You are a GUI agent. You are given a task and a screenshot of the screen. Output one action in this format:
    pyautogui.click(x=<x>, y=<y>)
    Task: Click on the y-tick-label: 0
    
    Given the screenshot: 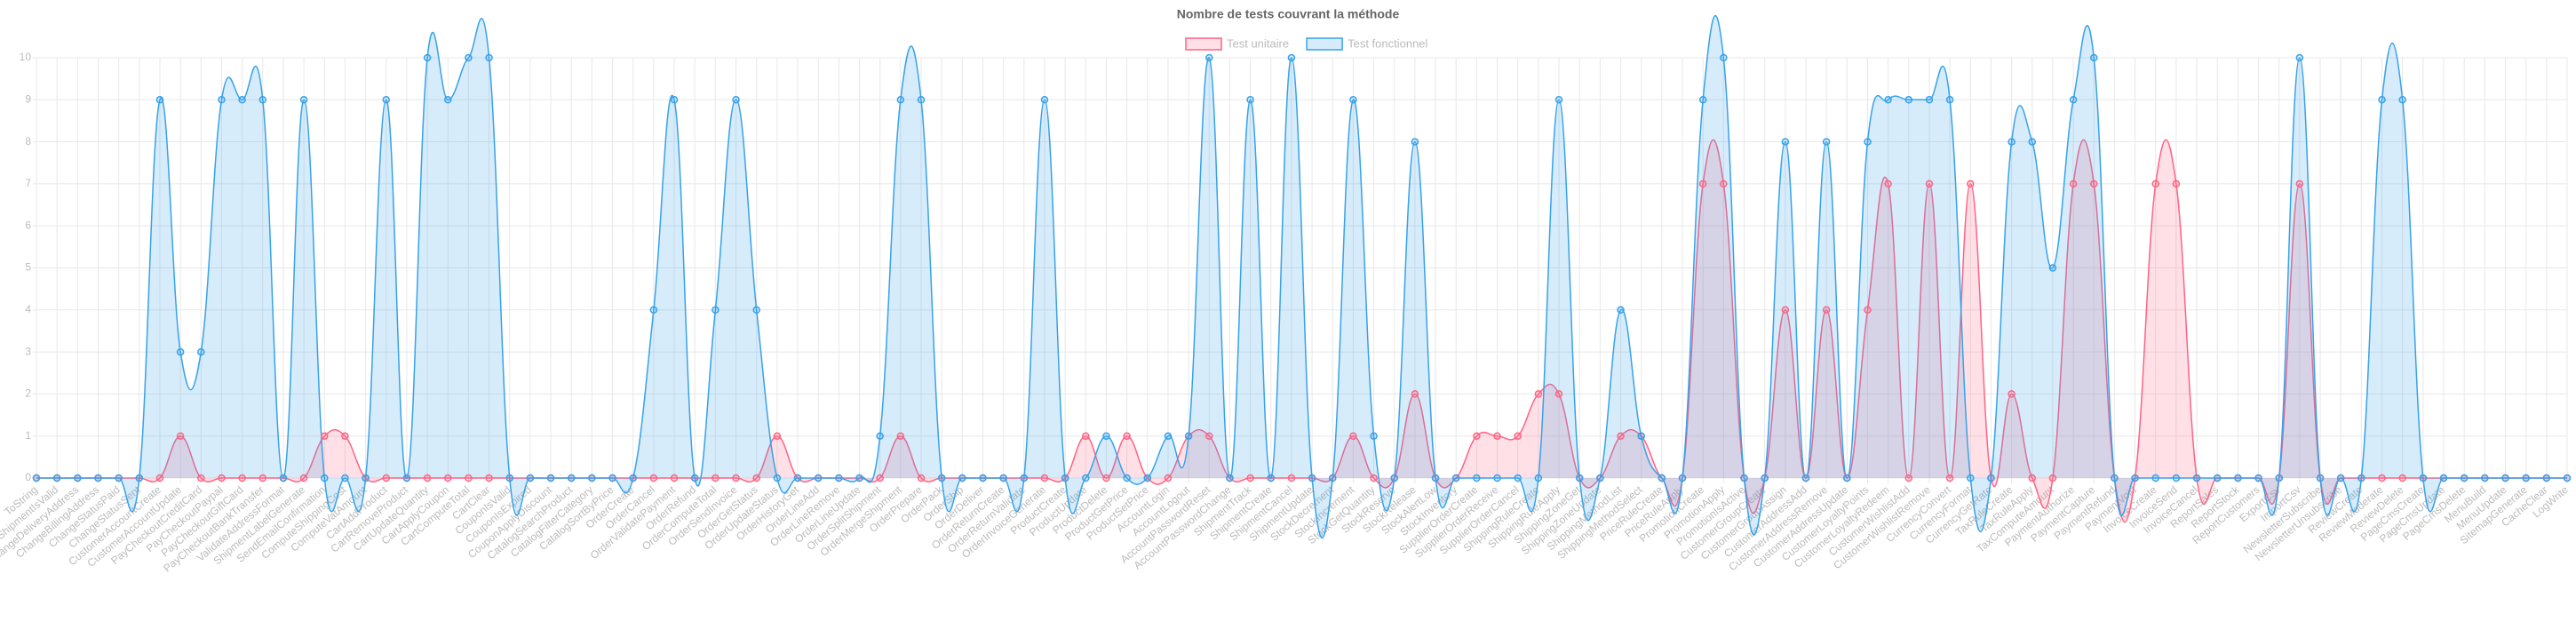 What is the action you would take?
    pyautogui.click(x=28, y=477)
    